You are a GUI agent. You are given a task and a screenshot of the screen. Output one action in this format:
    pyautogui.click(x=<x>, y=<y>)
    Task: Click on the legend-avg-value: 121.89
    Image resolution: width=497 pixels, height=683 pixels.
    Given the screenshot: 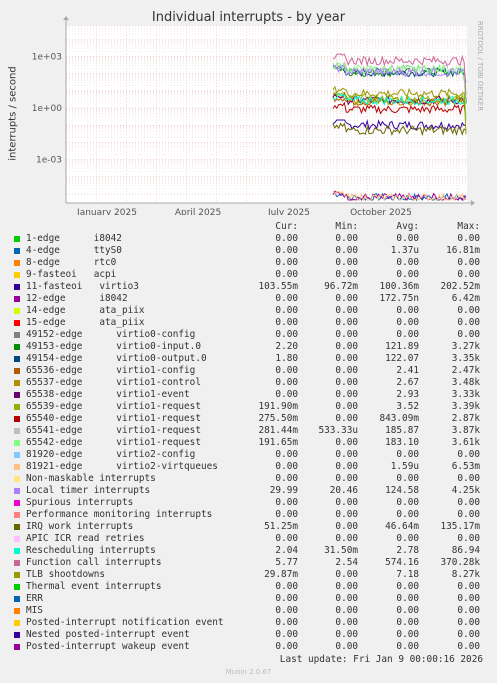 What is the action you would take?
    pyautogui.click(x=402, y=346)
    